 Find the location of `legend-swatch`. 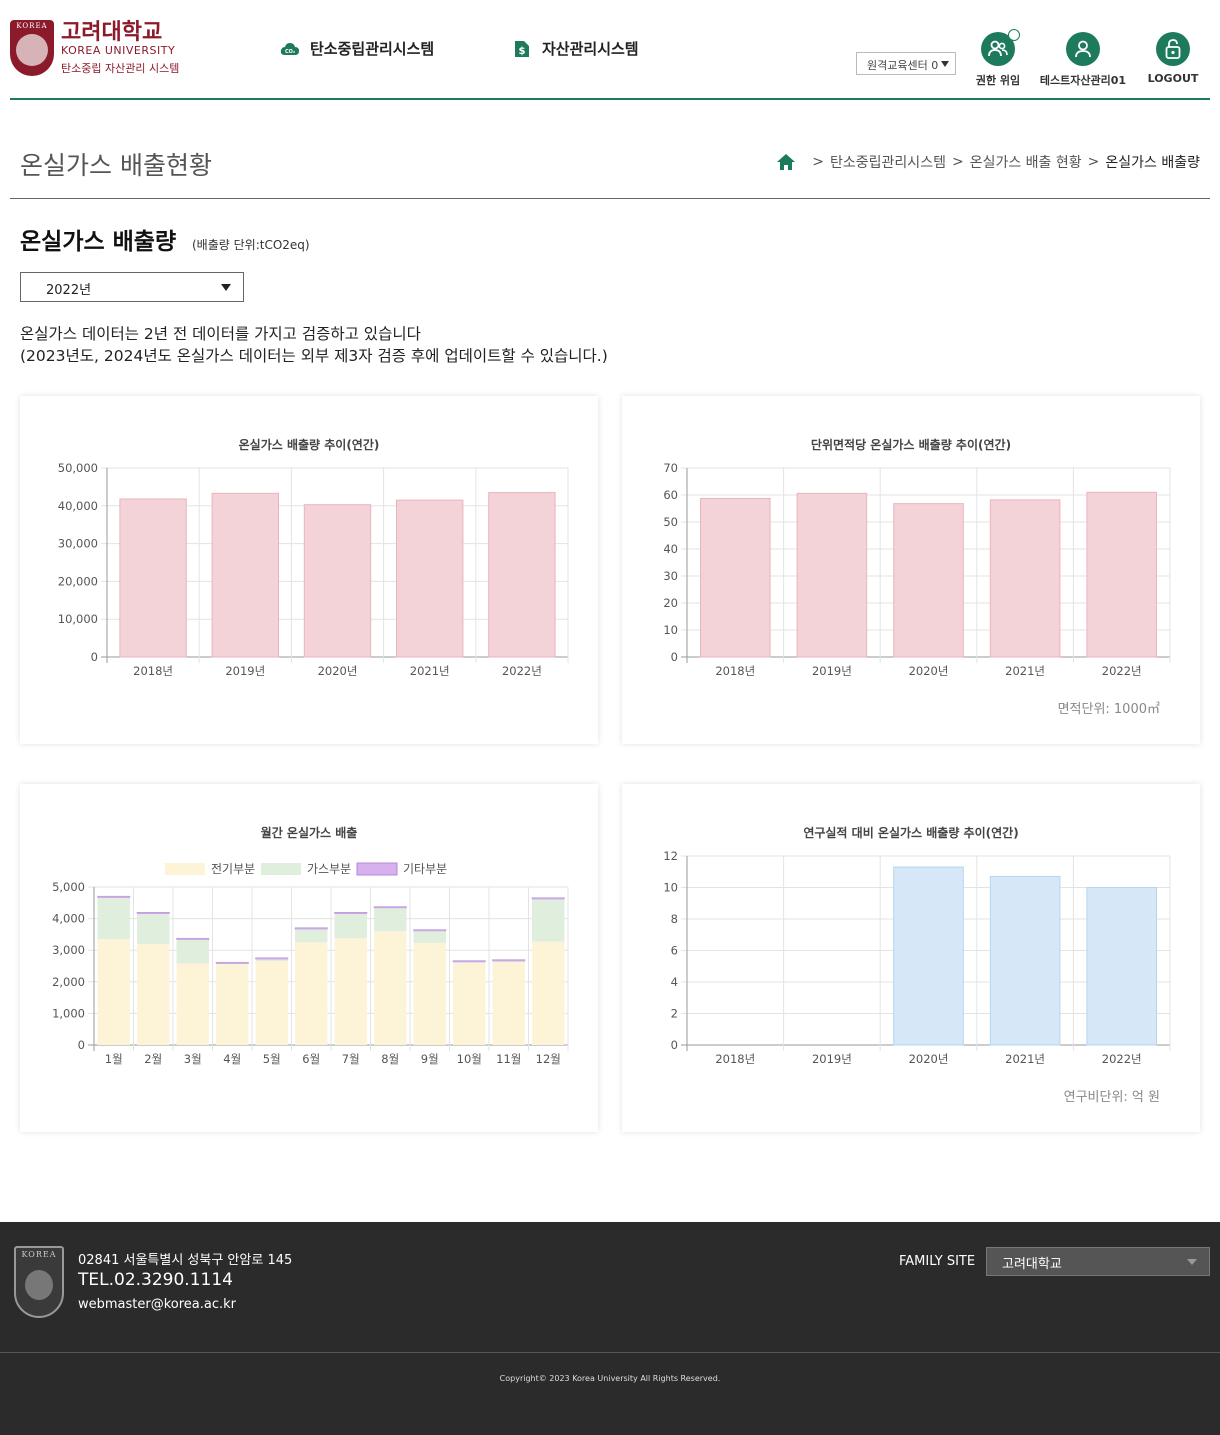

legend-swatch is located at coordinates (281, 869).